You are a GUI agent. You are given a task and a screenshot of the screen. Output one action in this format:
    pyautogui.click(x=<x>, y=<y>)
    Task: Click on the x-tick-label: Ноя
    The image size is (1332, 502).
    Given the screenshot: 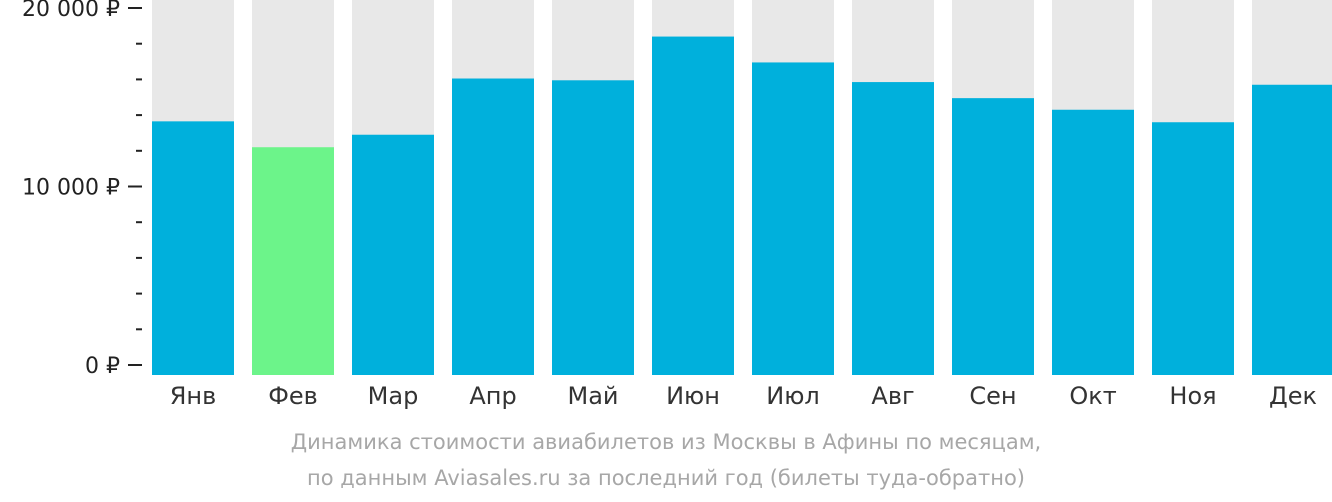 What is the action you would take?
    pyautogui.click(x=1192, y=396)
    